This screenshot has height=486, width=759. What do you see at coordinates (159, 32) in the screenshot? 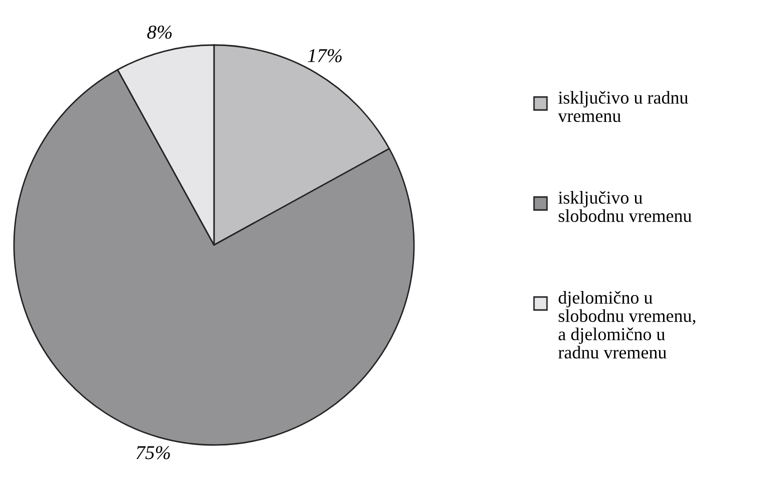
I see `data-label: 8%` at bounding box center [159, 32].